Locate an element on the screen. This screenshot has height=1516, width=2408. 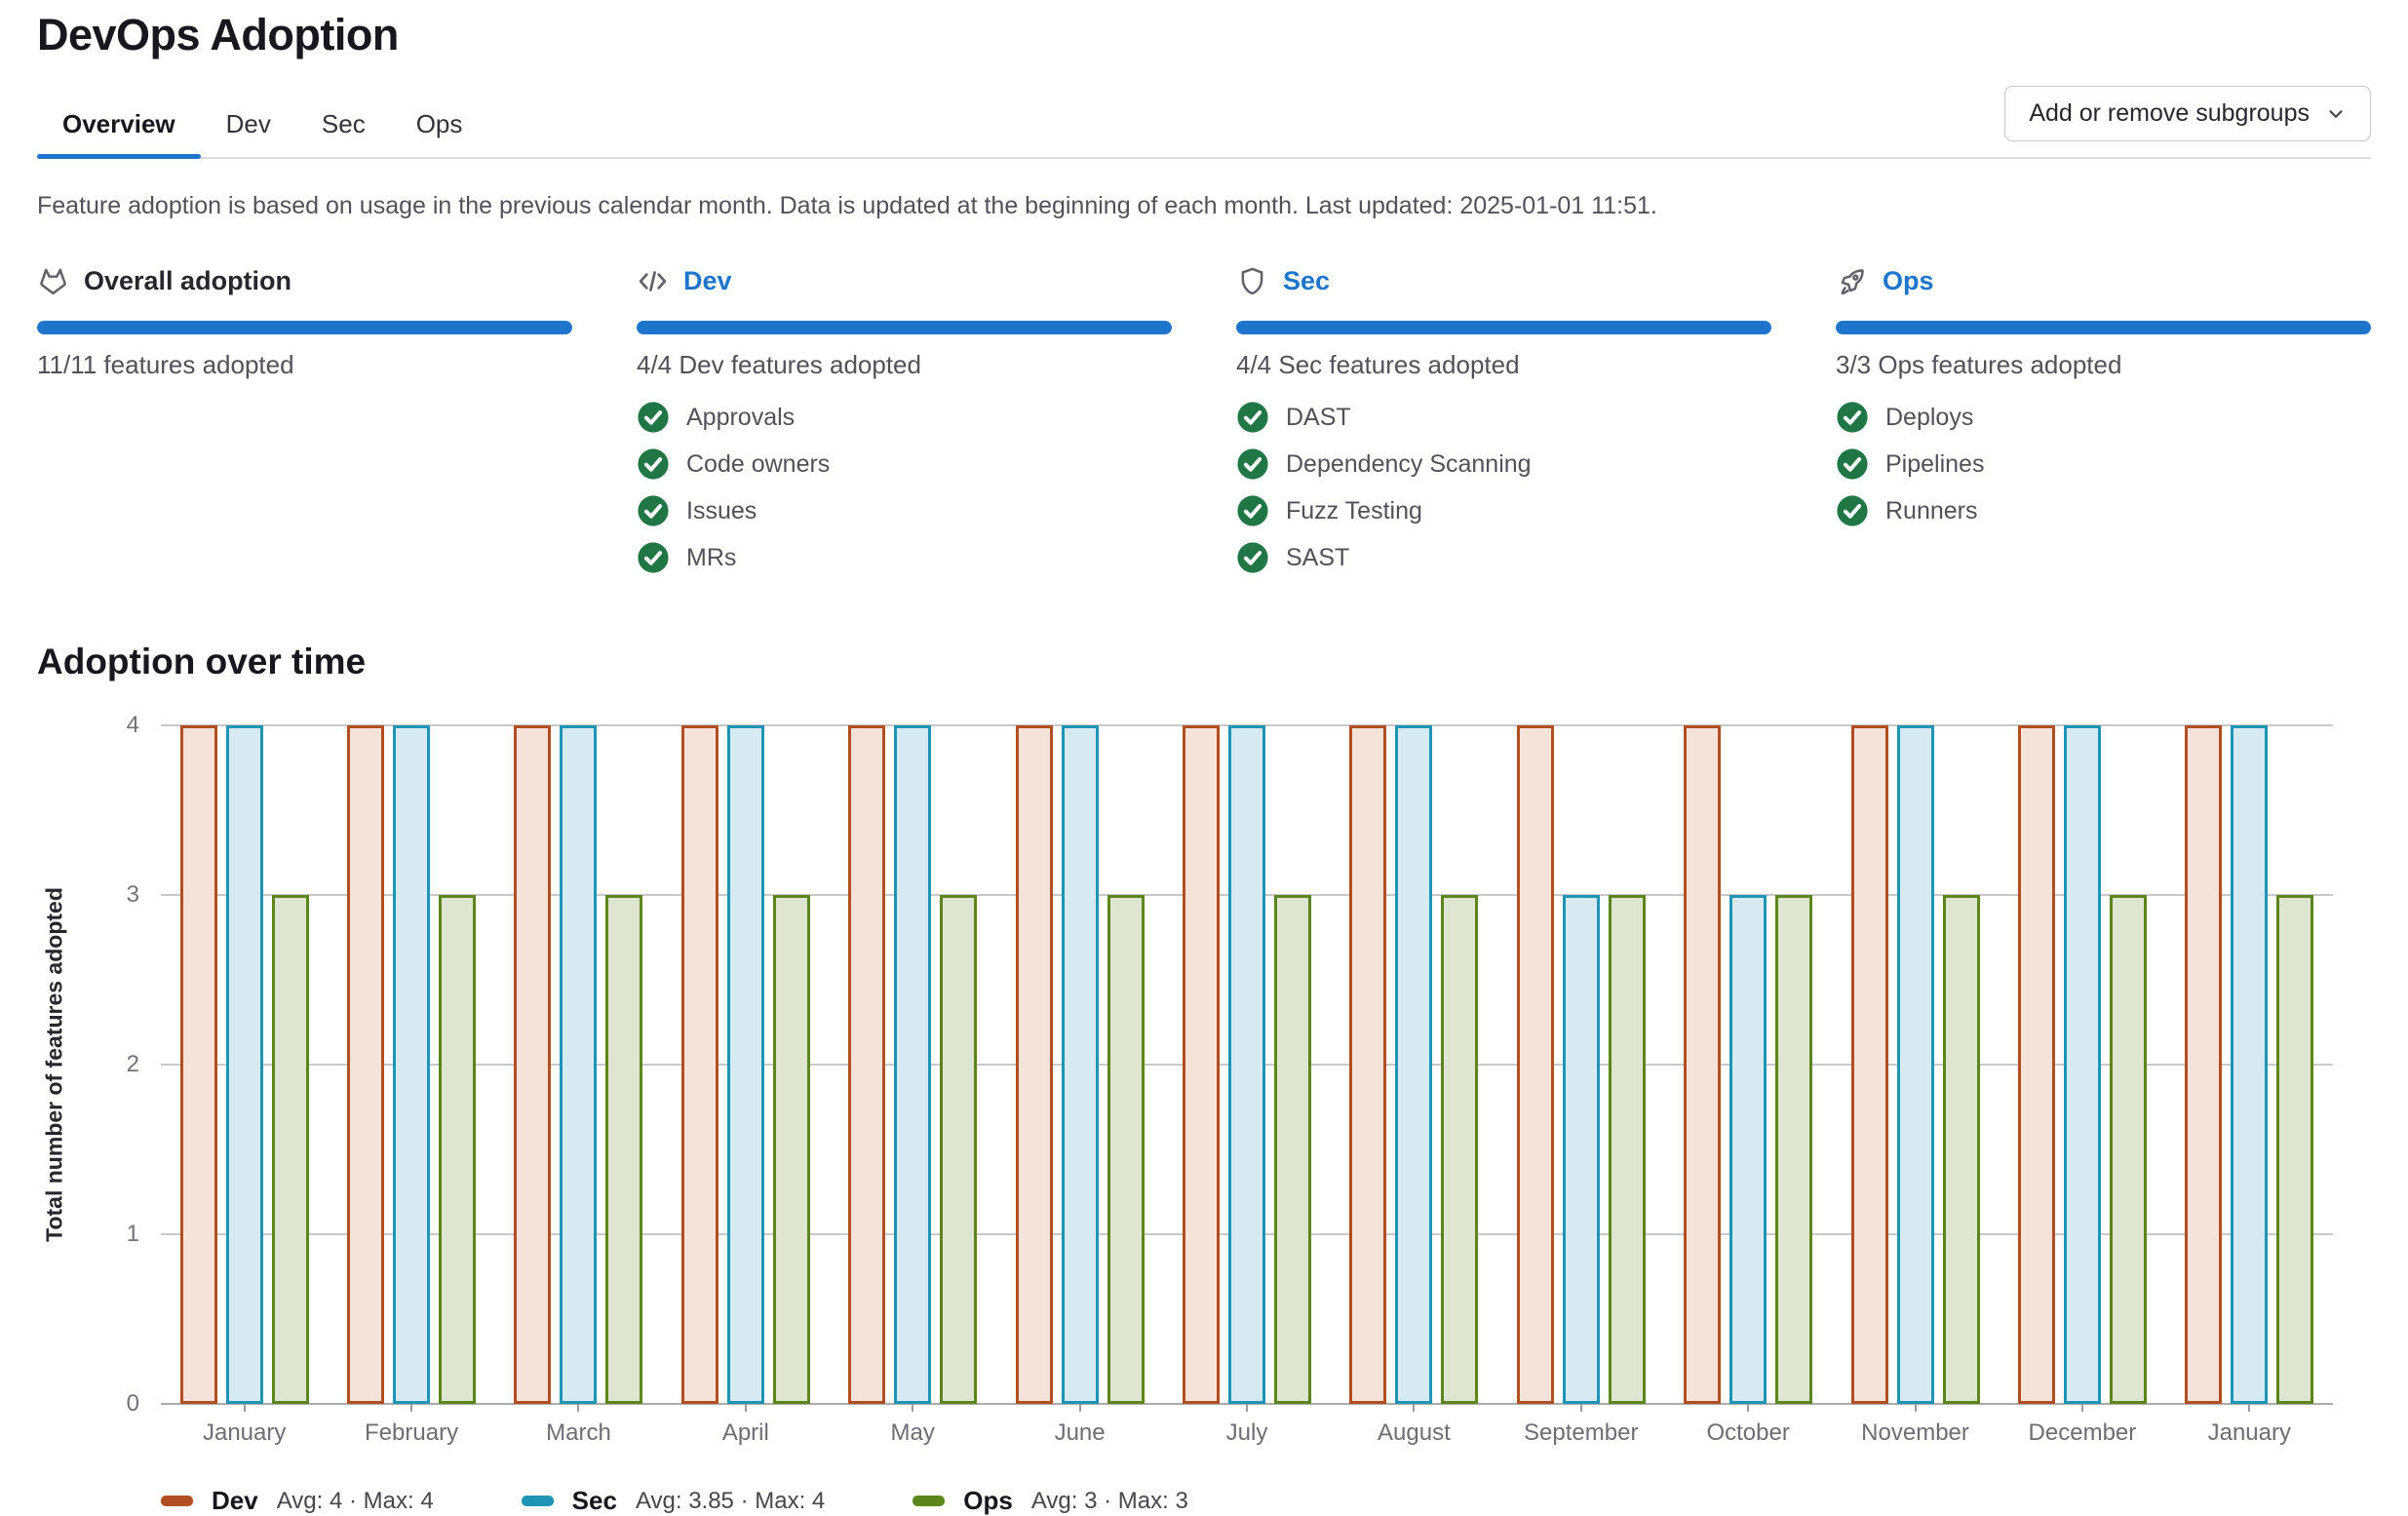
feature-item: Runners is located at coordinates (2103, 510).